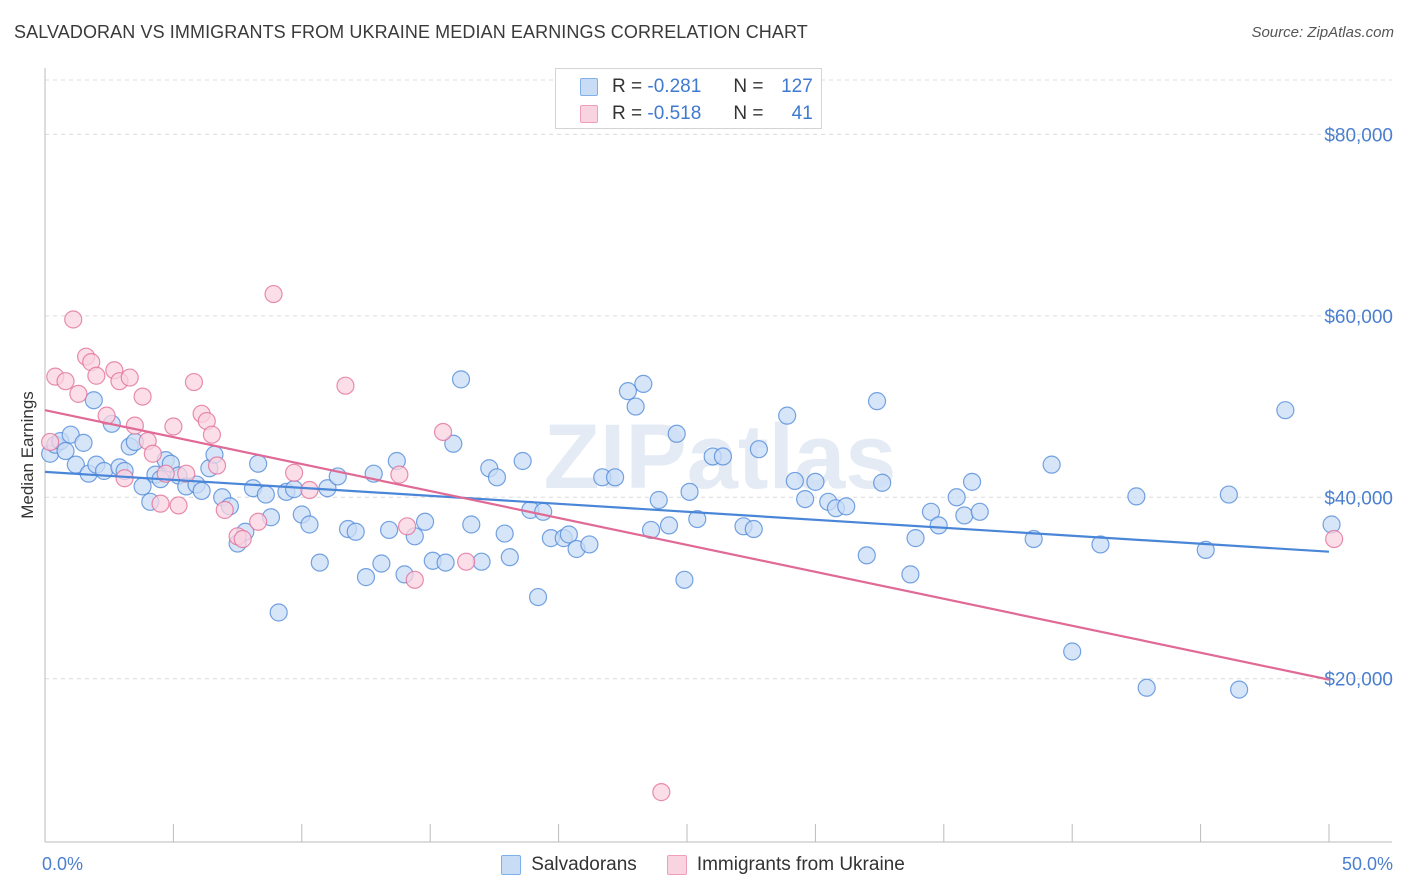  Describe the element at coordinates (627, 86) in the screenshot. I see `legend-r-label: R =` at that location.